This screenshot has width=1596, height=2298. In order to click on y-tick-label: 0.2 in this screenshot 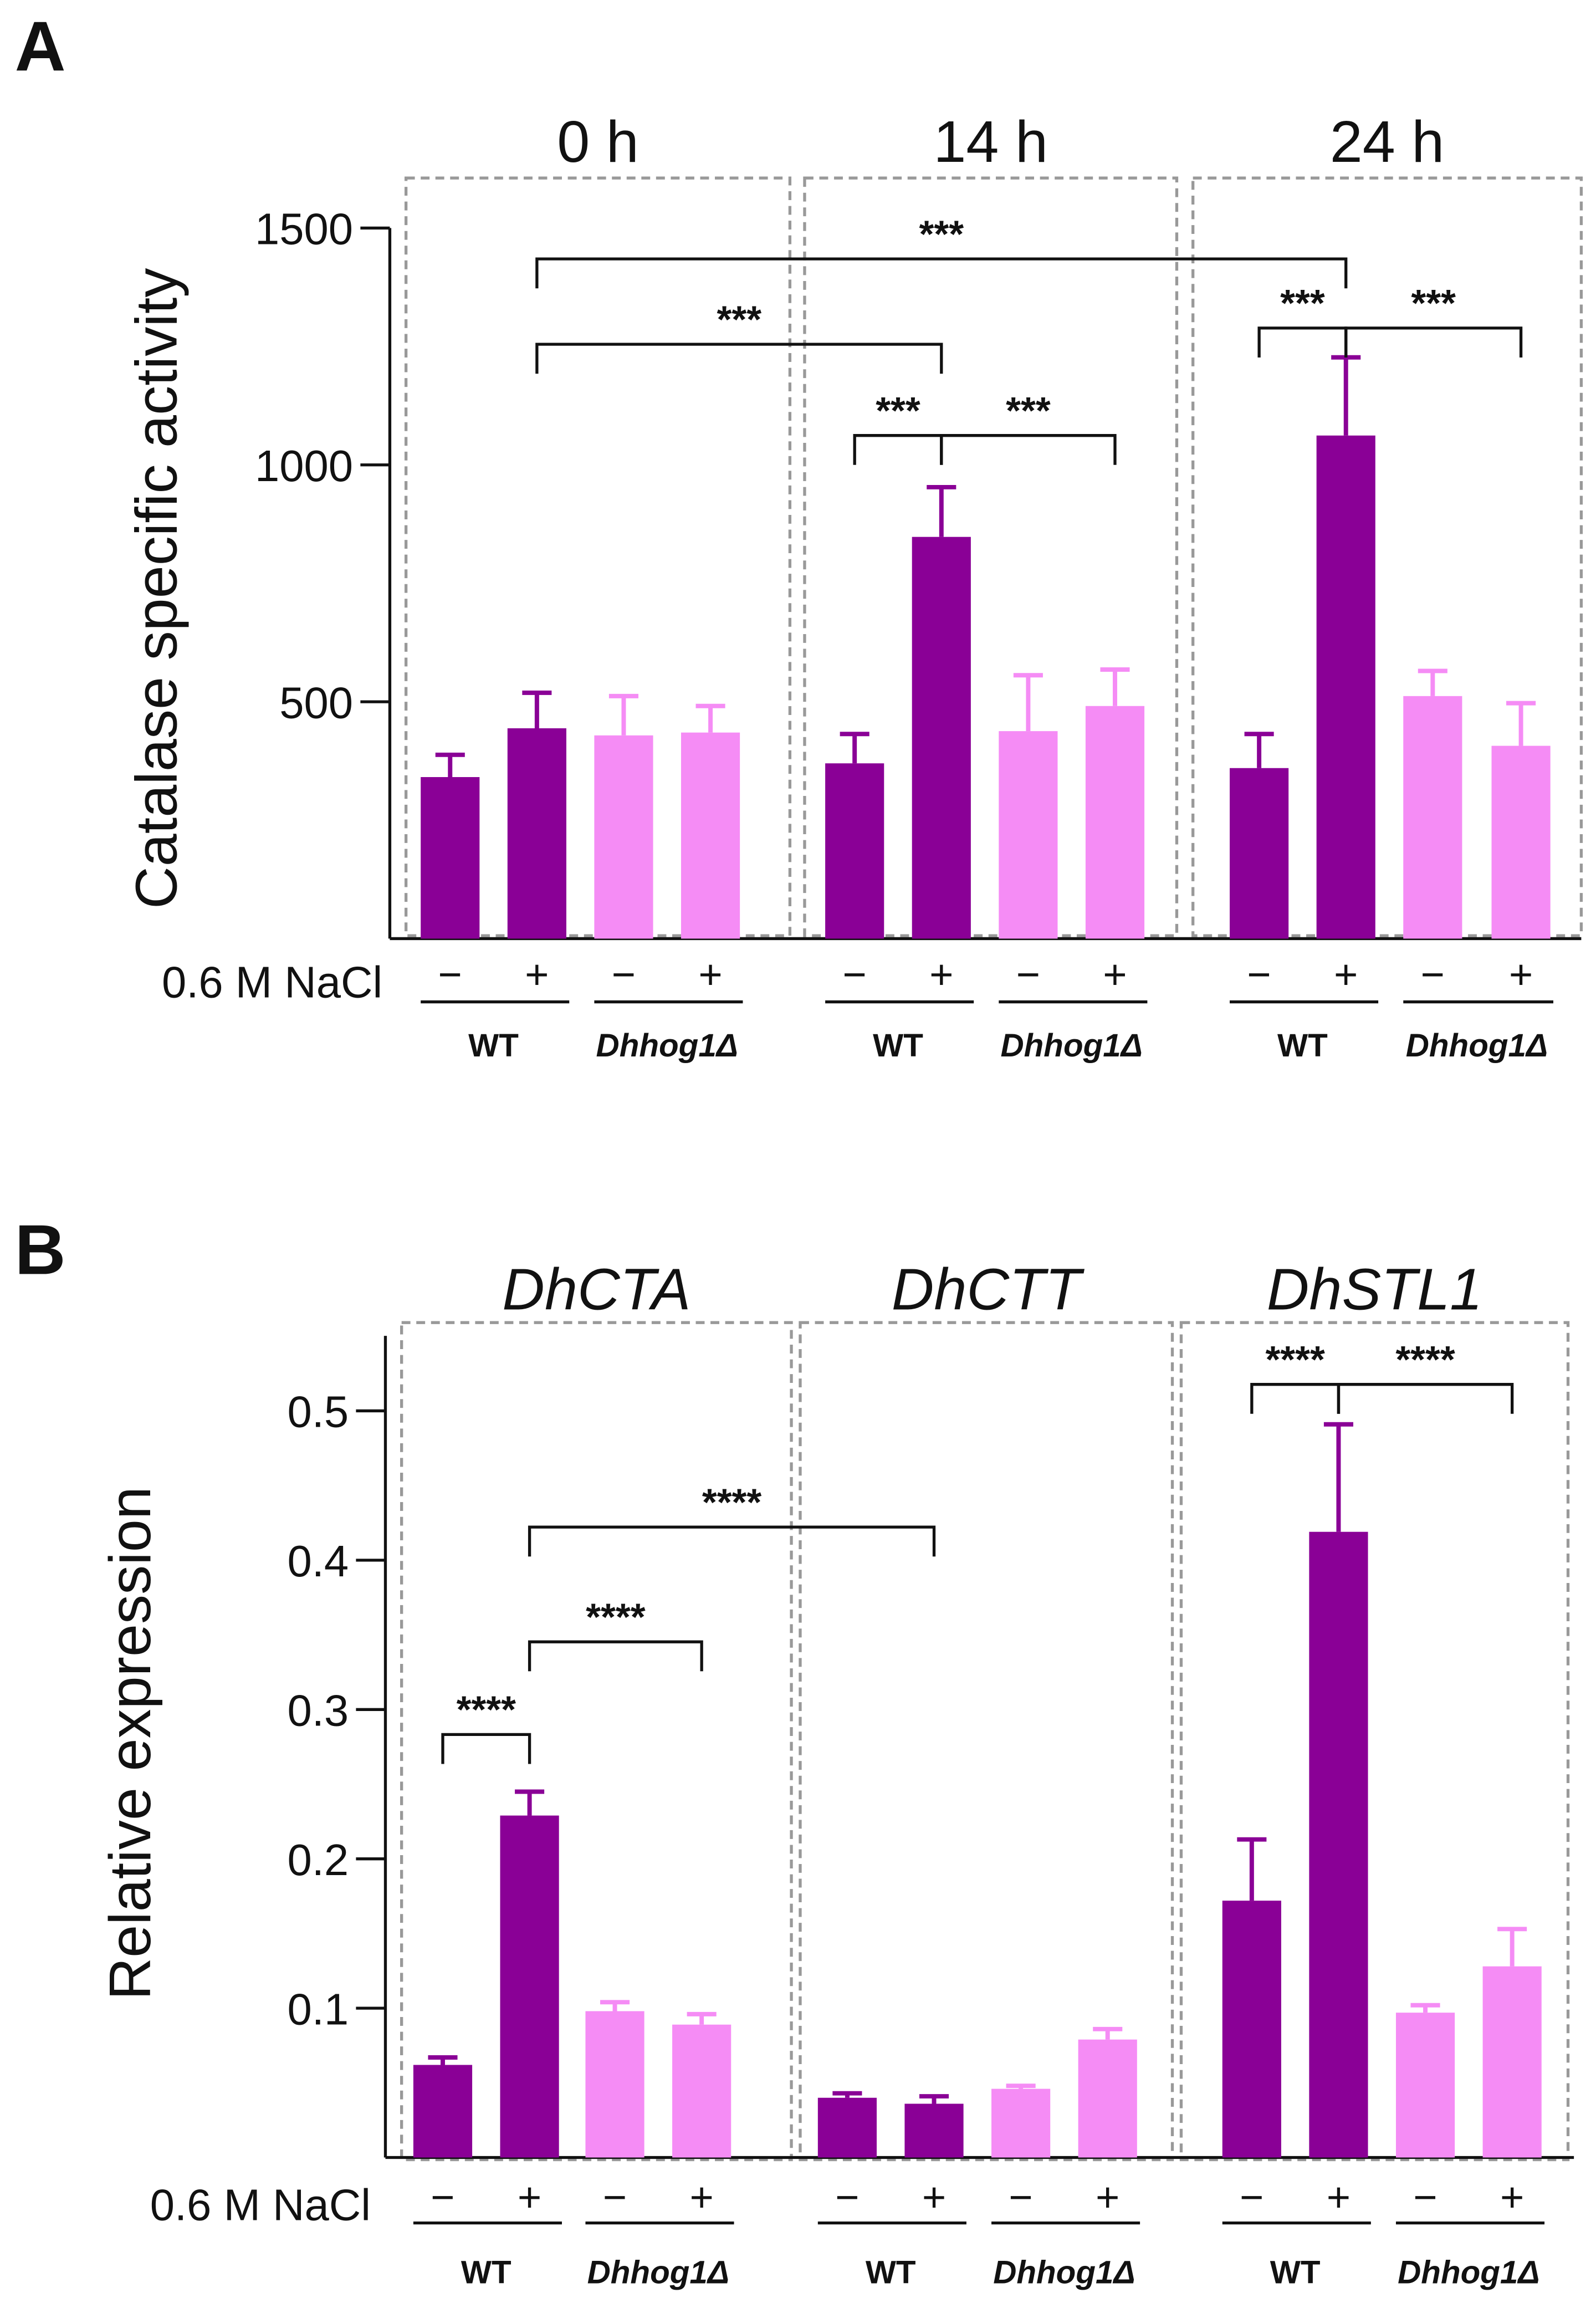, I will do `click(318, 1860)`.